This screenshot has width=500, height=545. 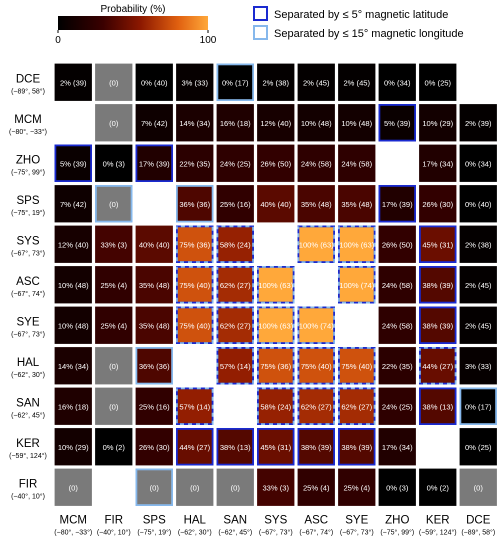 I want to click on cell-label: 36% (36), so click(x=154, y=366).